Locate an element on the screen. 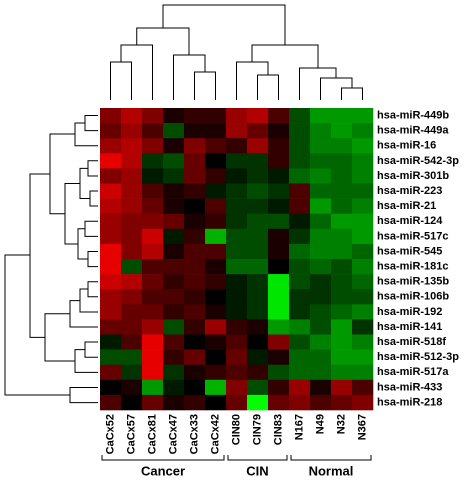  column-label: CIN83 is located at coordinates (278, 429).